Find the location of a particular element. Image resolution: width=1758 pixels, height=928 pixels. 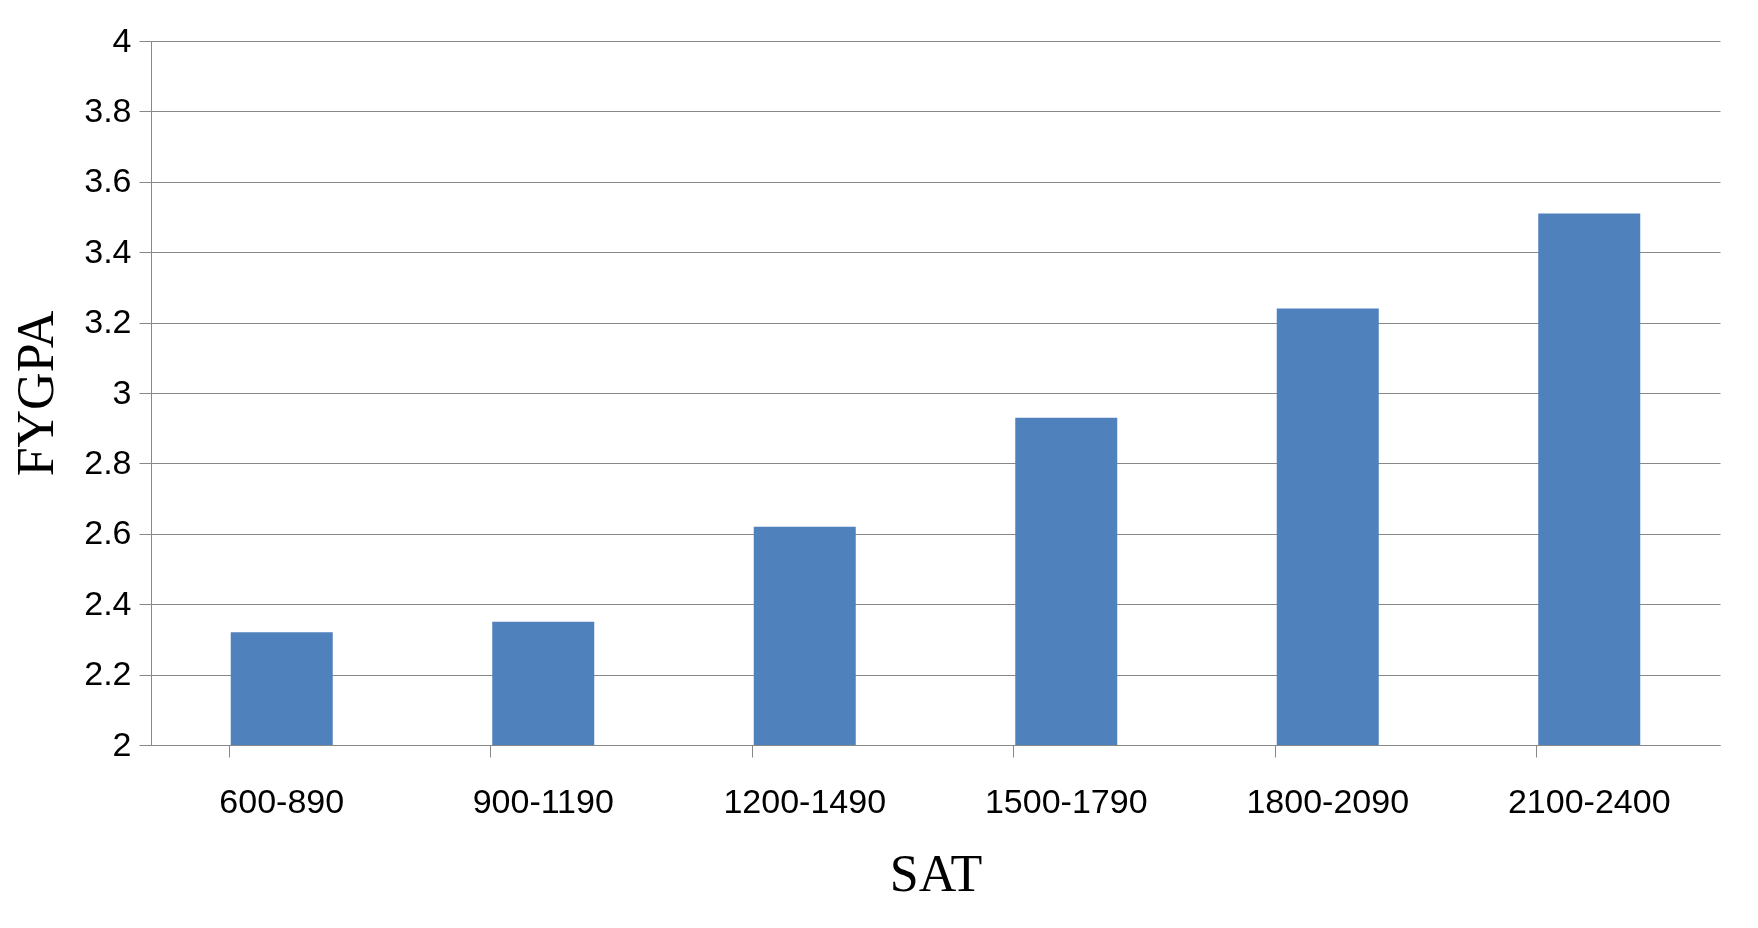

y-tick-label: 2.2 is located at coordinates (108, 673).